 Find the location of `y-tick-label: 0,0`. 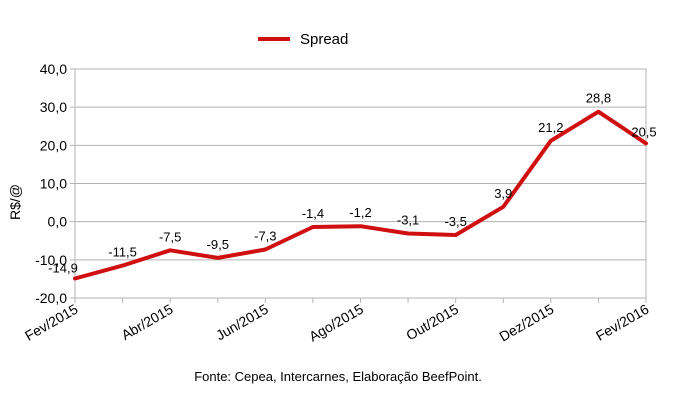

y-tick-label: 0,0 is located at coordinates (58, 222).